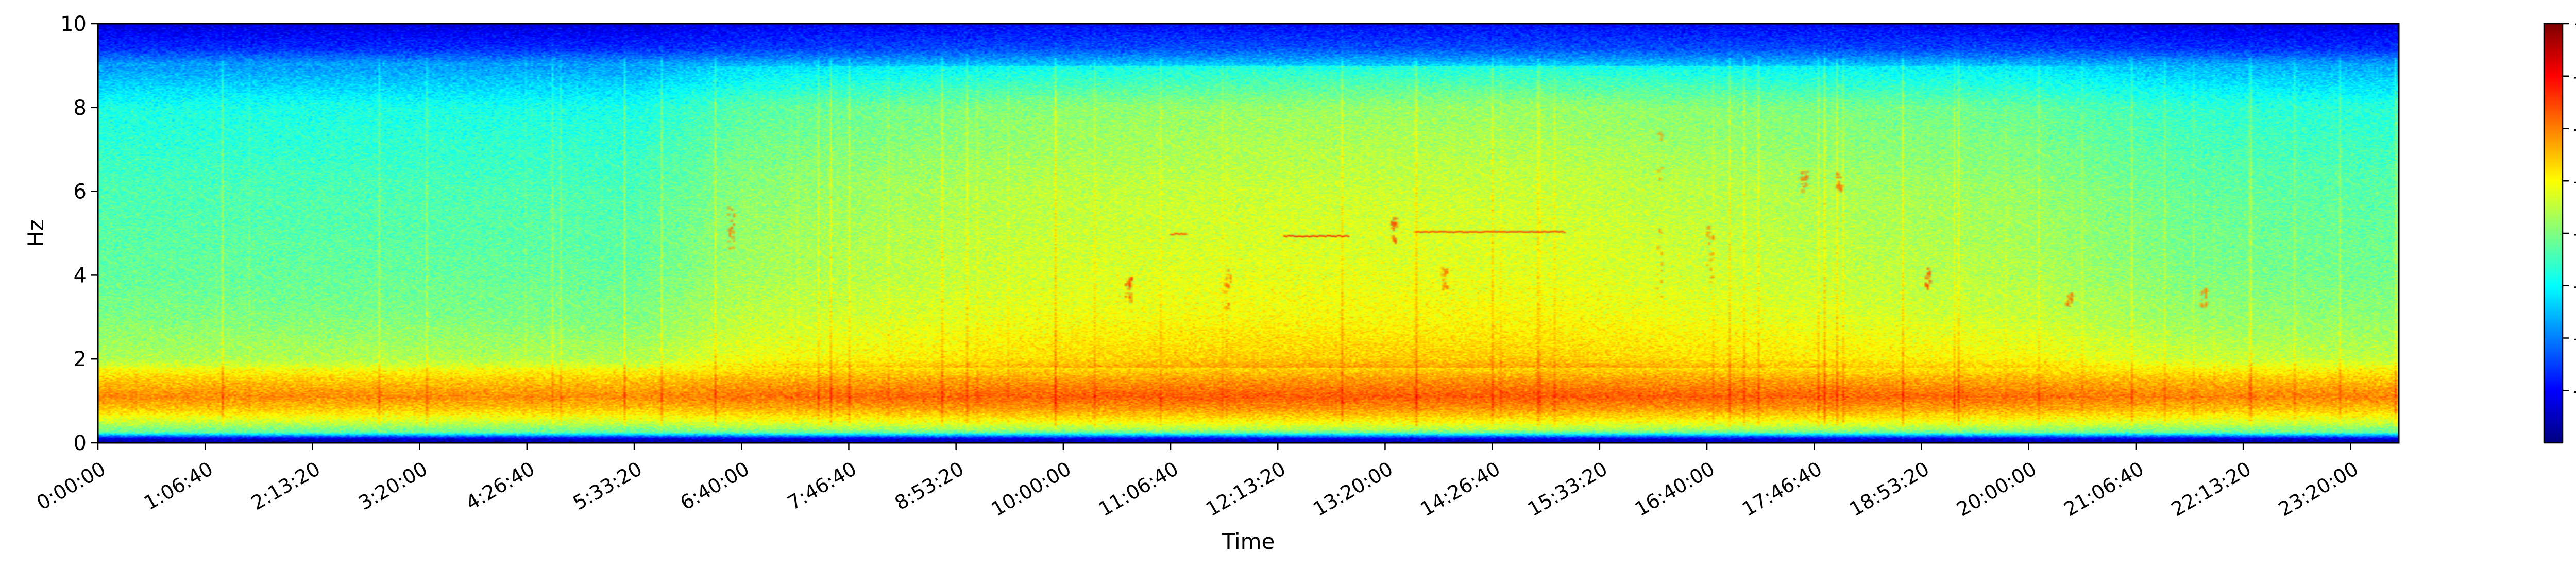 This screenshot has height=569, width=2576. What do you see at coordinates (2574, 129) in the screenshot?
I see `colorbar-tick-label: -20 dB` at bounding box center [2574, 129].